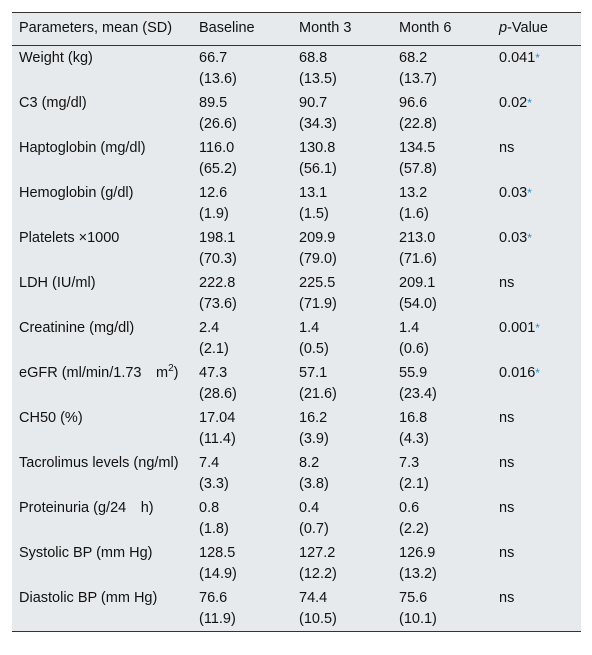 This screenshot has height=655, width=592. I want to click on value-cell: 96.6 (22.8), so click(449, 113).